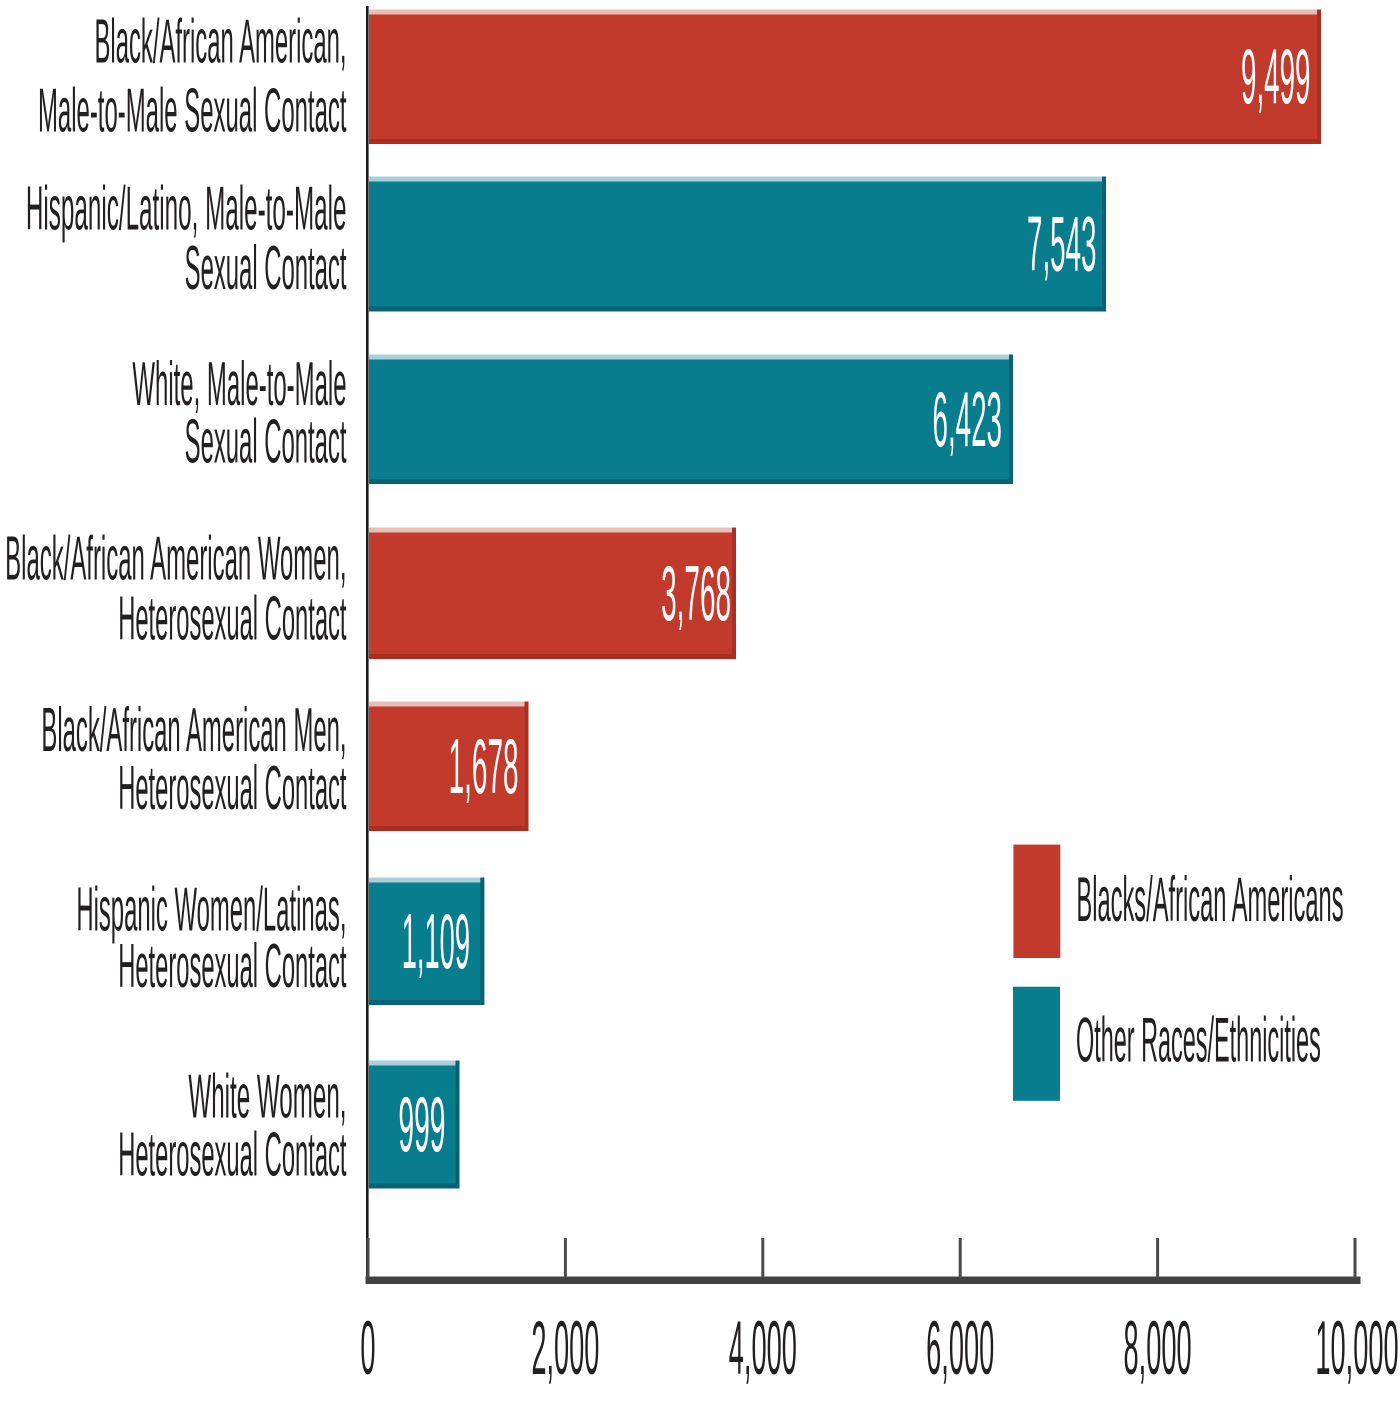 The width and height of the screenshot is (1400, 1405). Describe the element at coordinates (1061, 244) in the screenshot. I see `svg-text: 7,543` at that location.